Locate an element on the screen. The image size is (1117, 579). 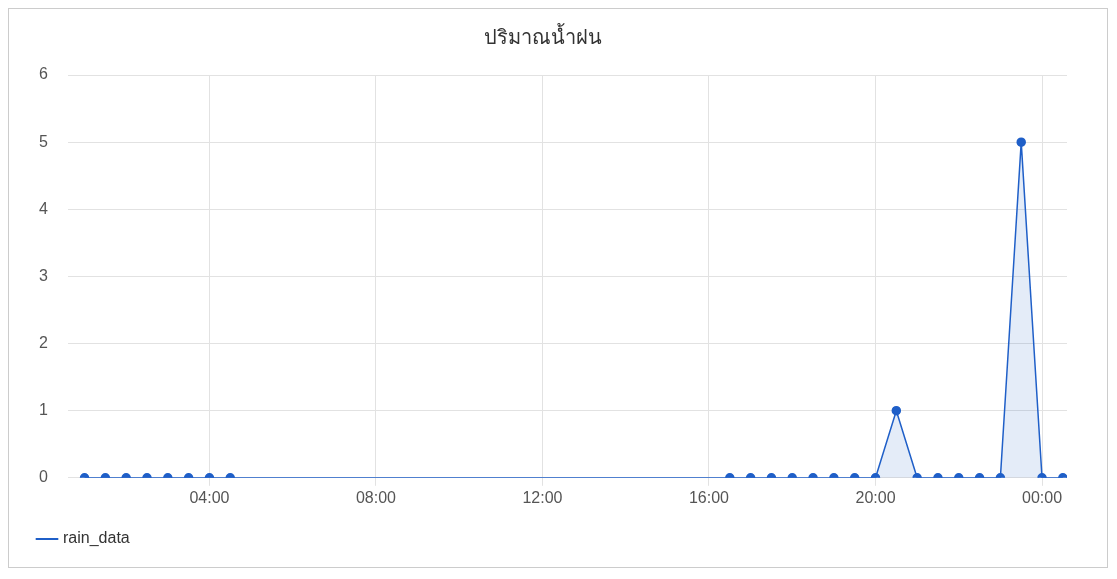
y-tick-label: 1 is located at coordinates (43, 410).